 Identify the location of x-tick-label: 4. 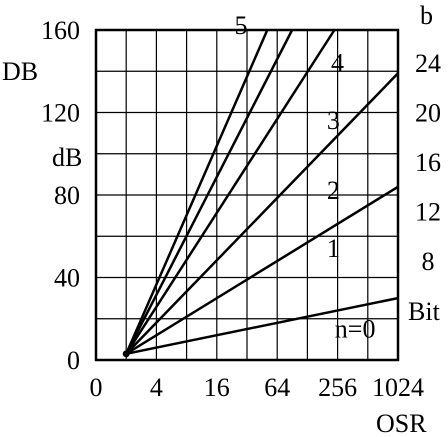
(156, 387).